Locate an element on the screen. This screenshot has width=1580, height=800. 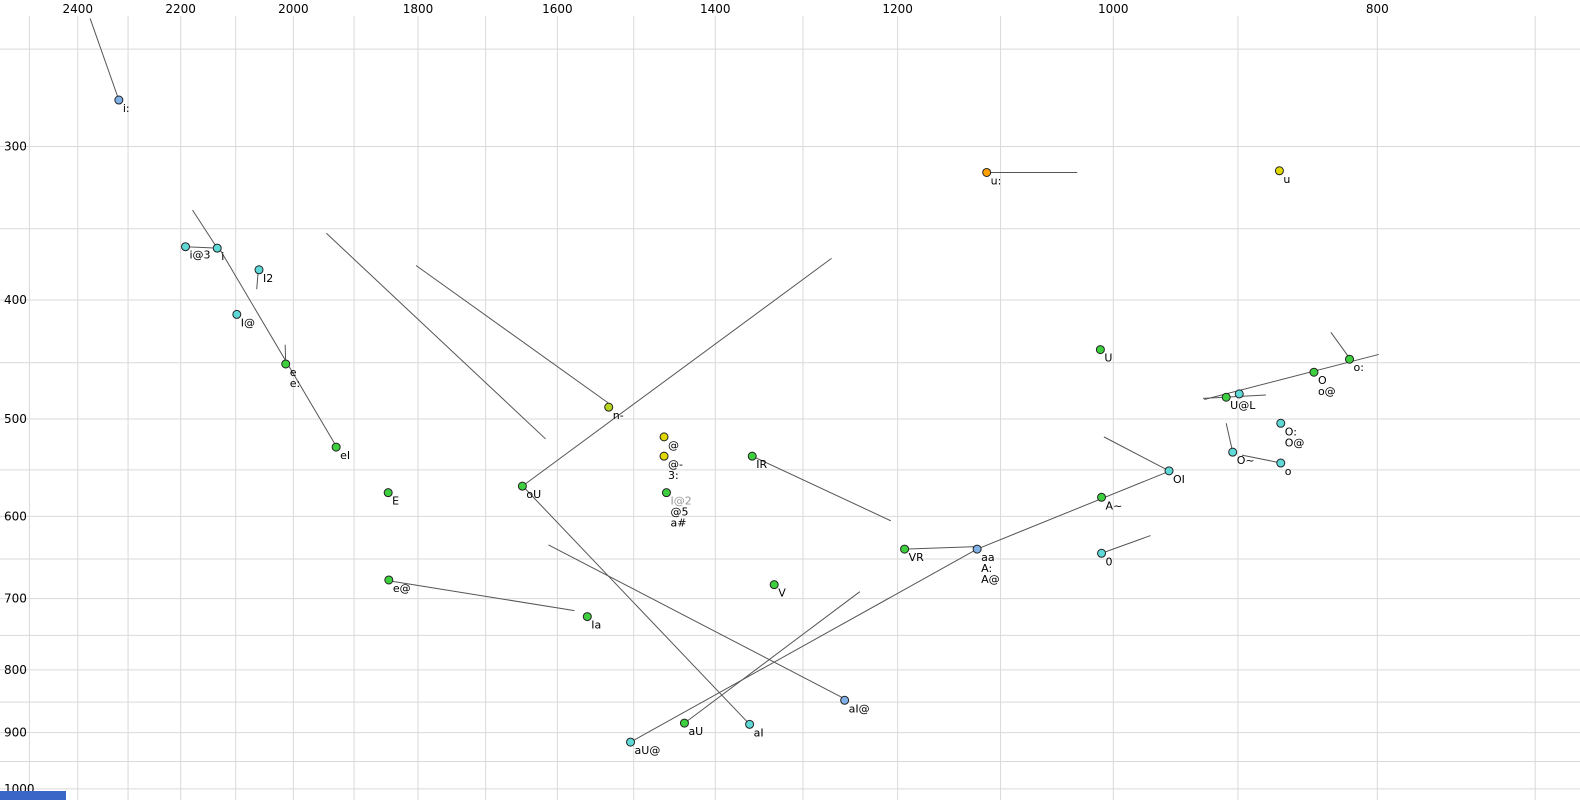
point-label: aU@ is located at coordinates (648, 750).